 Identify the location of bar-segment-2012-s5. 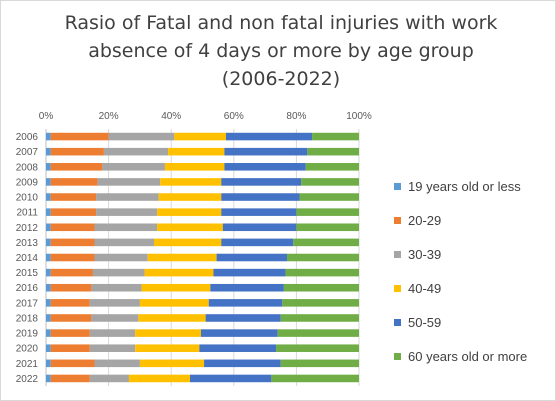
(327, 227).